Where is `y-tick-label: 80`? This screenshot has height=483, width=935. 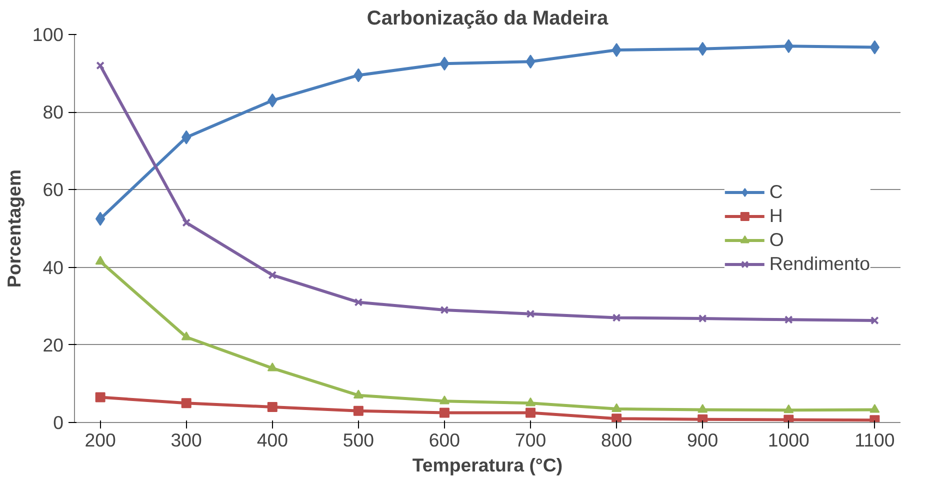
y-tick-label: 80 is located at coordinates (53, 112).